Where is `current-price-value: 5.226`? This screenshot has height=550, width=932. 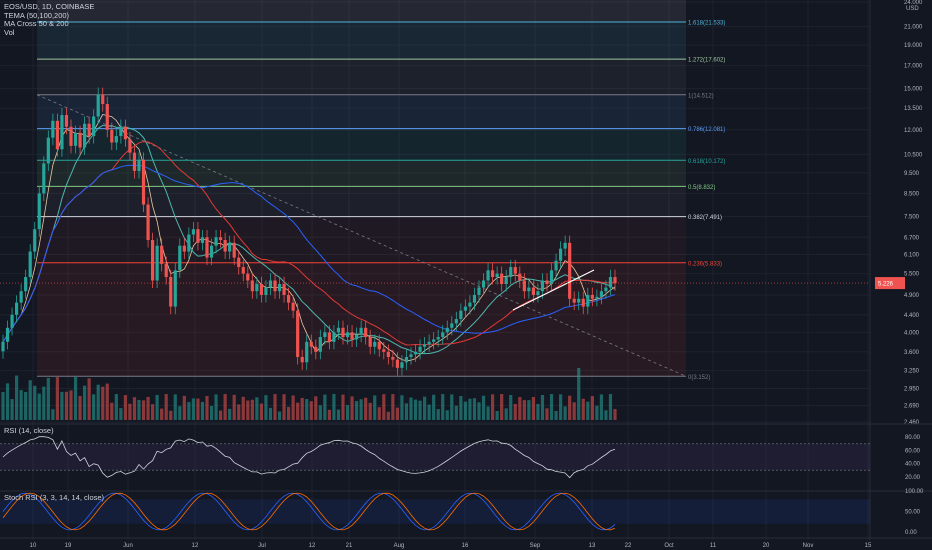 current-price-value: 5.226 is located at coordinates (886, 285).